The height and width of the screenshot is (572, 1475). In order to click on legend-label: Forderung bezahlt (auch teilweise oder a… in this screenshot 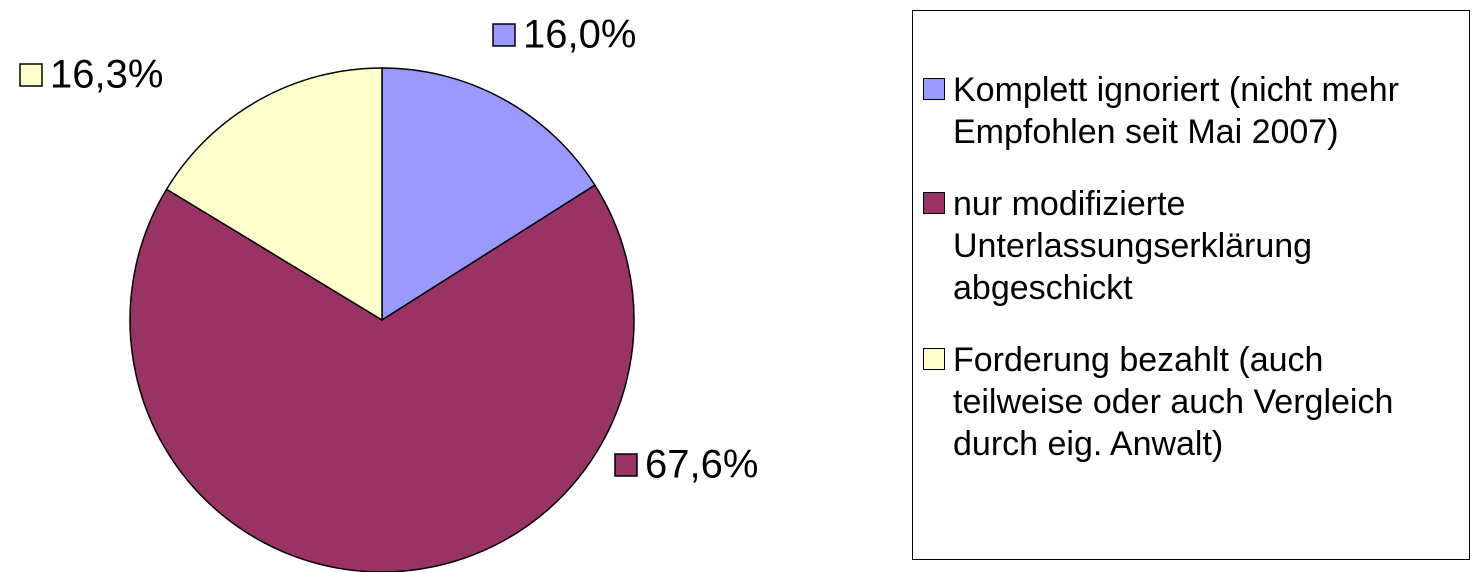, I will do `click(1173, 402)`.